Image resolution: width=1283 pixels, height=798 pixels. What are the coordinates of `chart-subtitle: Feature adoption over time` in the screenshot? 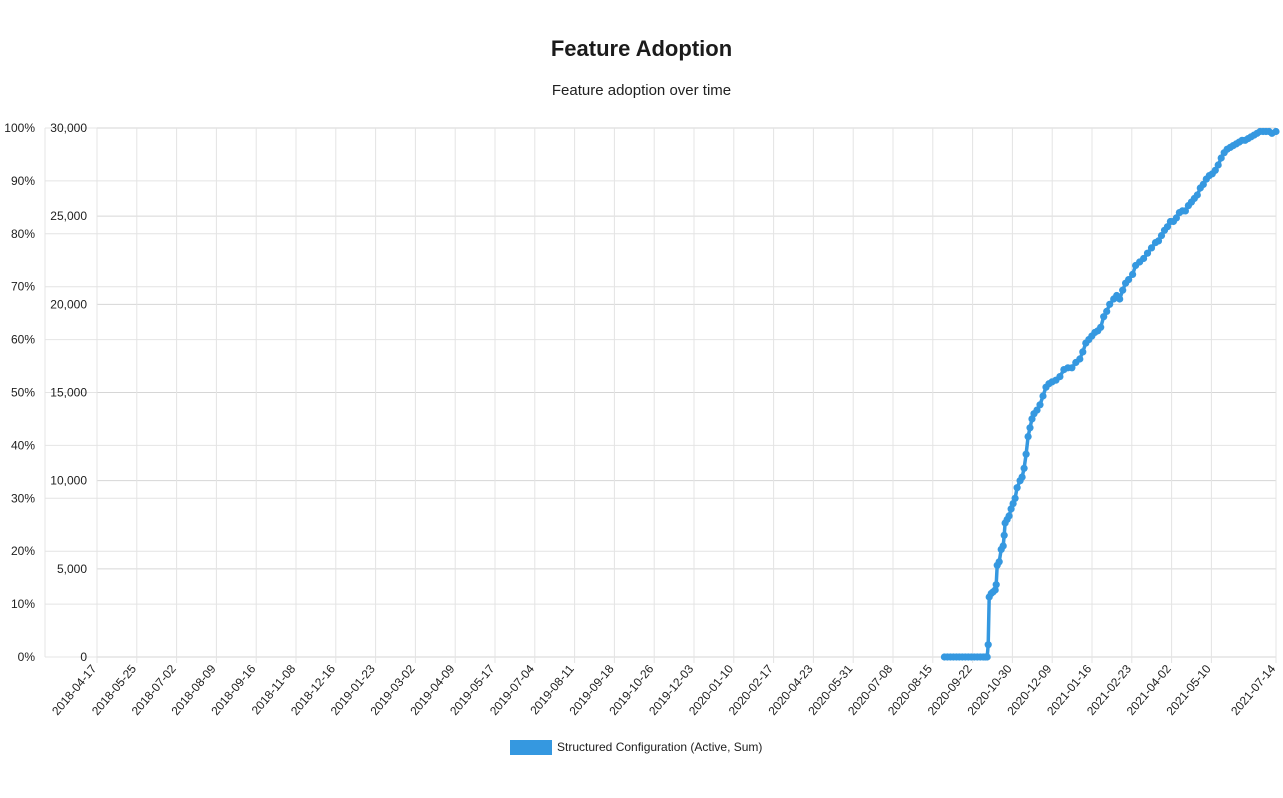 It's located at (641, 90).